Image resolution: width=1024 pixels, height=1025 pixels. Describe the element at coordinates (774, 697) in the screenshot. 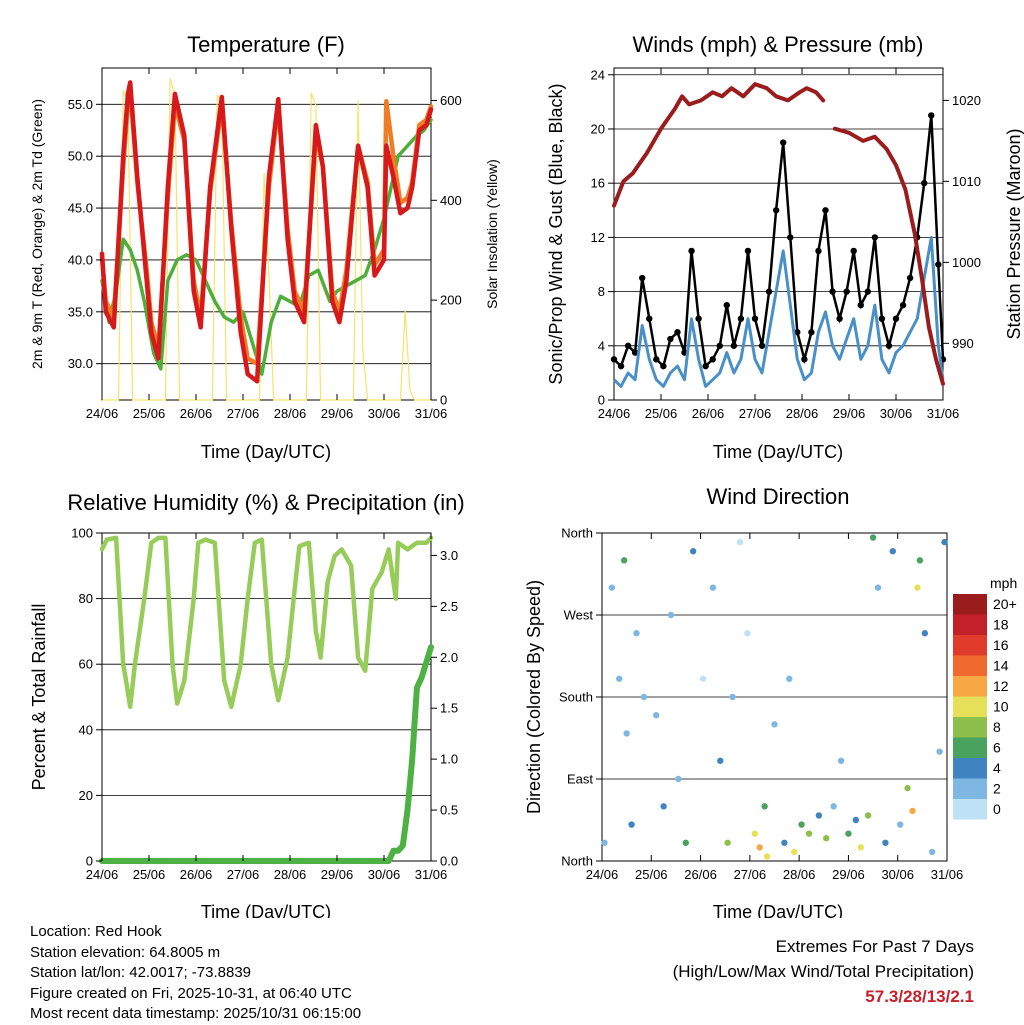

I see `direction-points` at that location.